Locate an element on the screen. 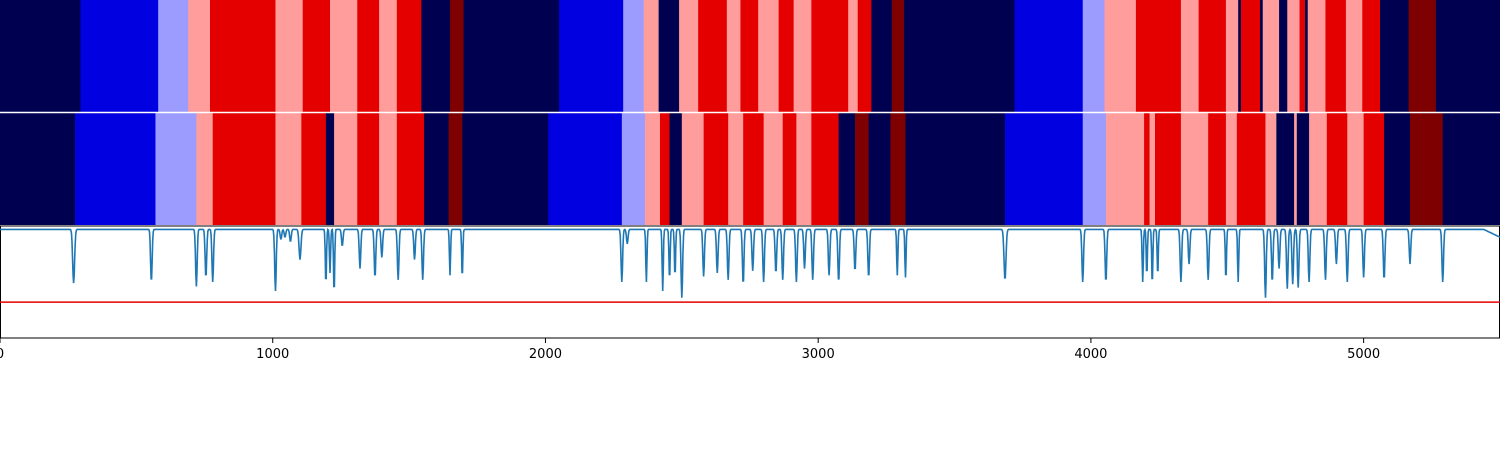 This screenshot has height=450, width=1500. x-tick-label-4: 4000 is located at coordinates (1090, 354).